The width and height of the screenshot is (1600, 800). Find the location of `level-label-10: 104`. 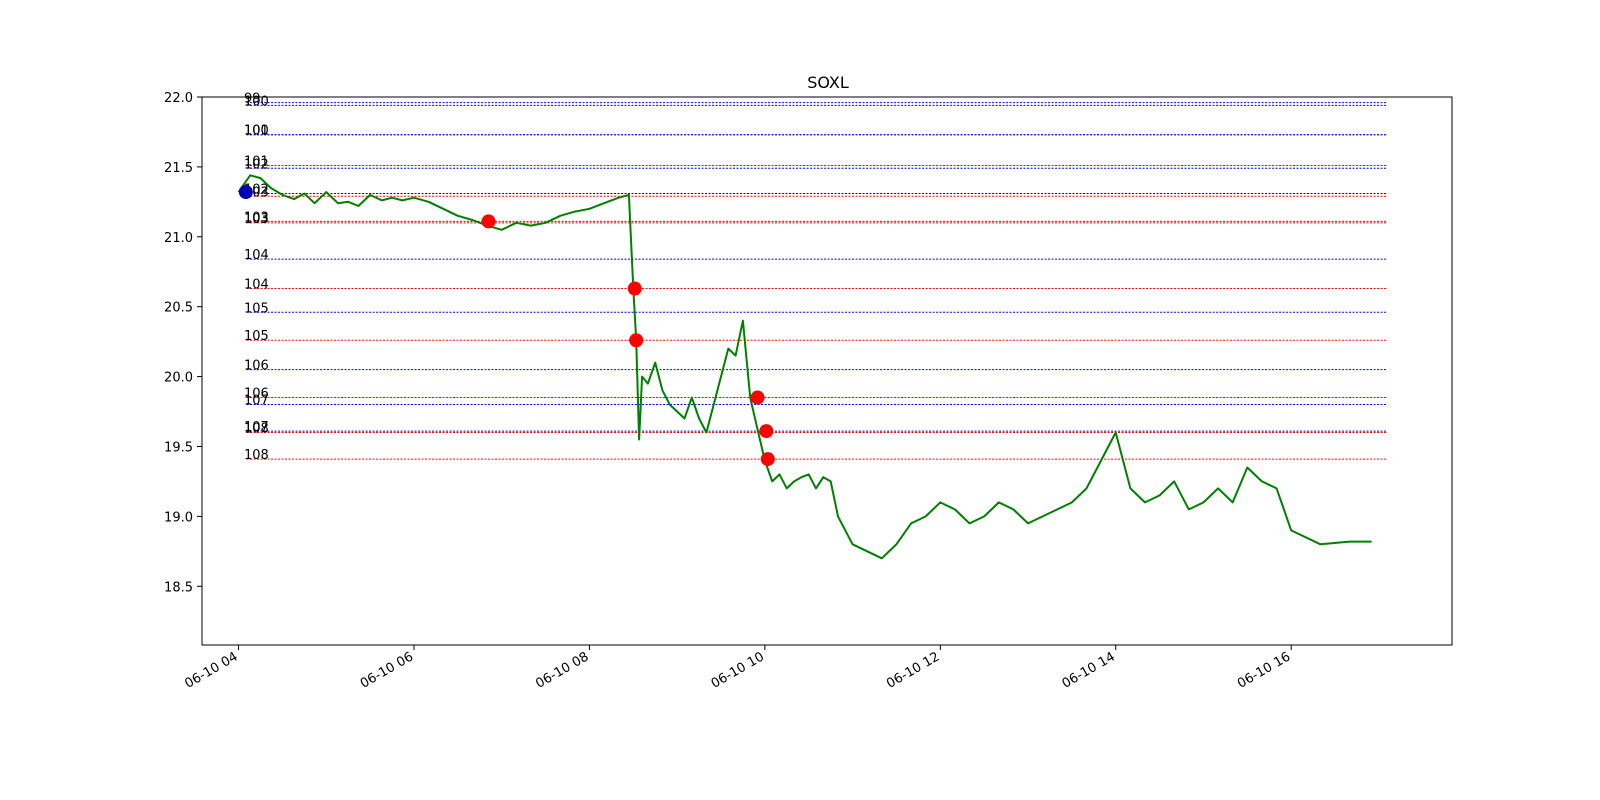

level-label-10: 104 is located at coordinates (256, 255).